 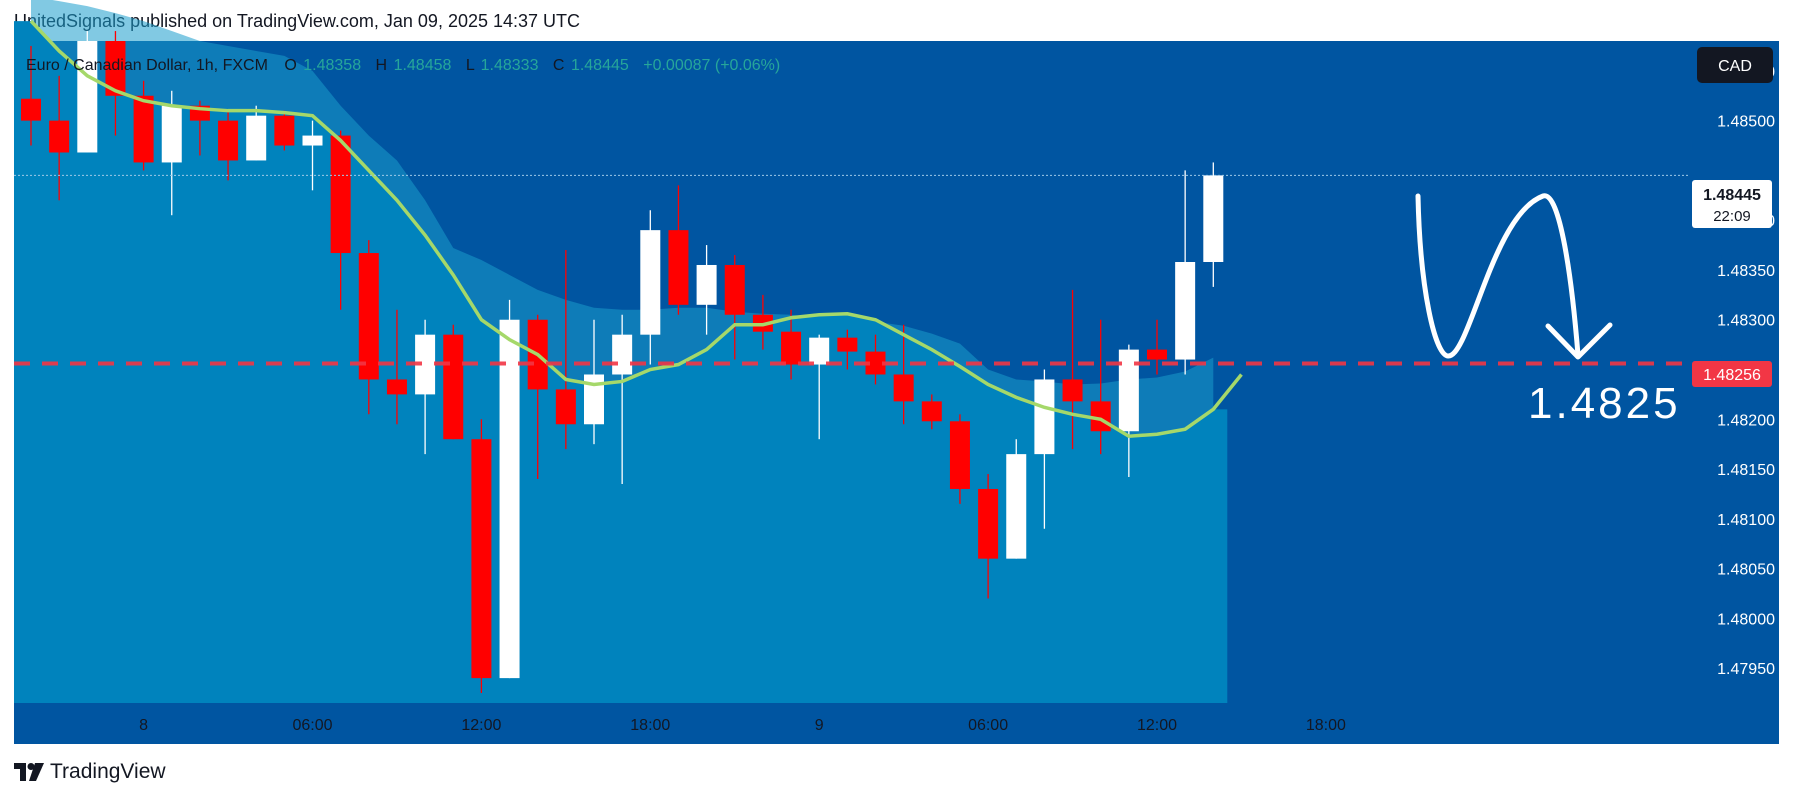 What do you see at coordinates (1604, 403) in the screenshot?
I see `annotation-text: 1.4825` at bounding box center [1604, 403].